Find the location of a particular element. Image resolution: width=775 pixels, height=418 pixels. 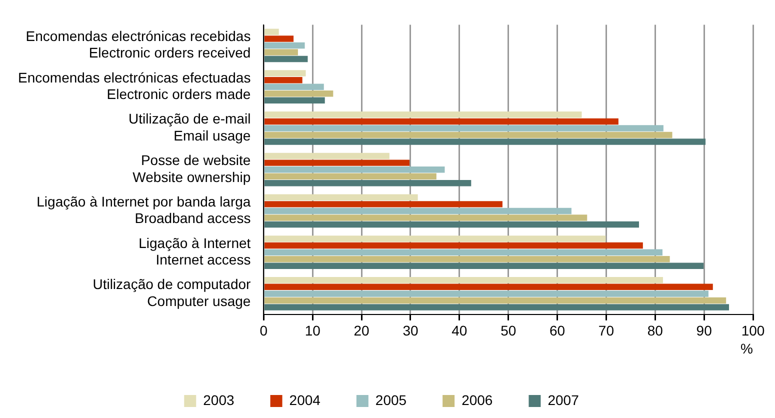

x-tick-label: 40 is located at coordinates (460, 330).